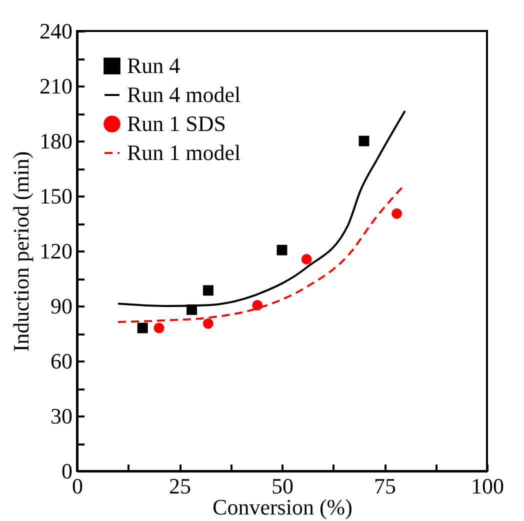 The height and width of the screenshot is (521, 524). What do you see at coordinates (385, 486) in the screenshot?
I see `x-tick-label: 75` at bounding box center [385, 486].